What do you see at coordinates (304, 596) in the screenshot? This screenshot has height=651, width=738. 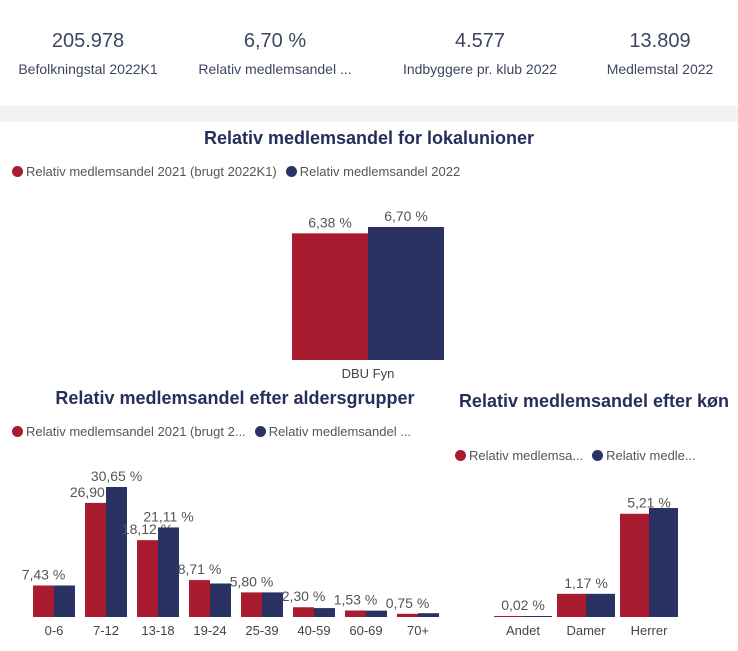 I see `data-label: 2,30 %` at bounding box center [304, 596].